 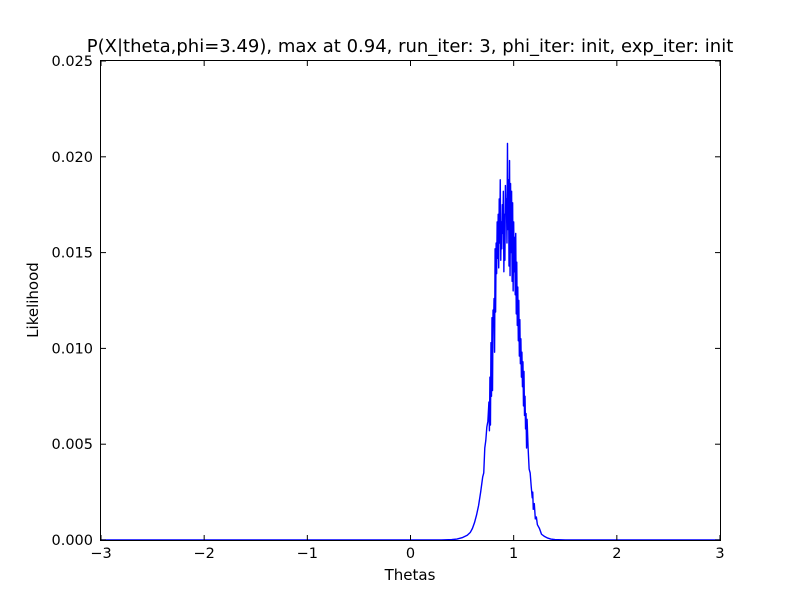 I want to click on y-tick-label-1: 0.005, so click(x=72, y=445).